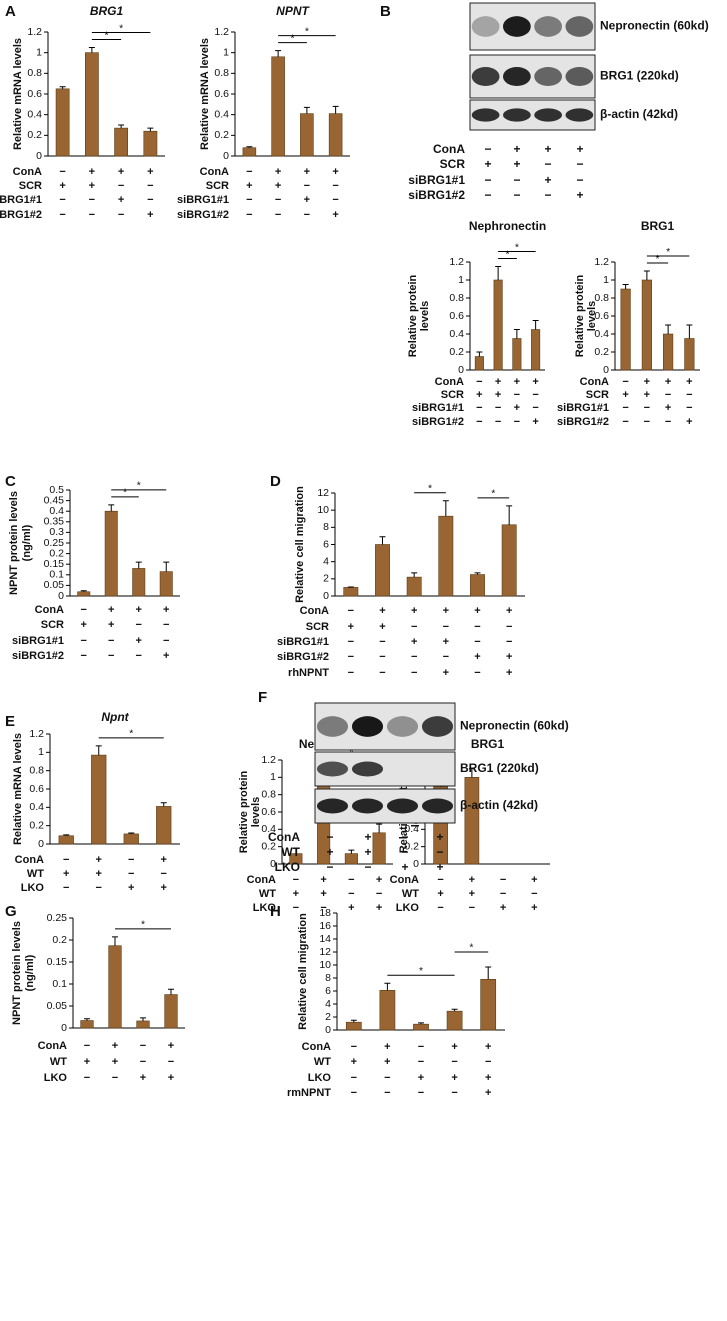 This screenshot has height=1321, width=727. Describe the element at coordinates (303, 642) in the screenshot. I see `condition-label: siBRG1#1` at that location.